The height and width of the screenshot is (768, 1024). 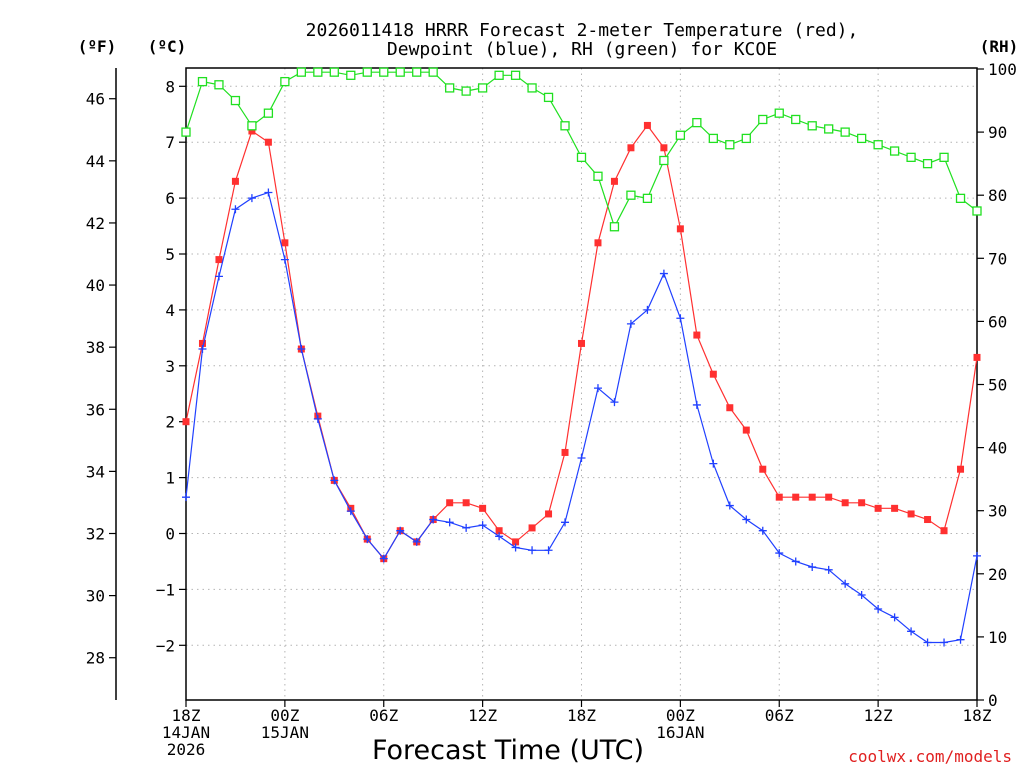 I want to click on fahrenheit-tick-label: 46, so click(x=95, y=99).